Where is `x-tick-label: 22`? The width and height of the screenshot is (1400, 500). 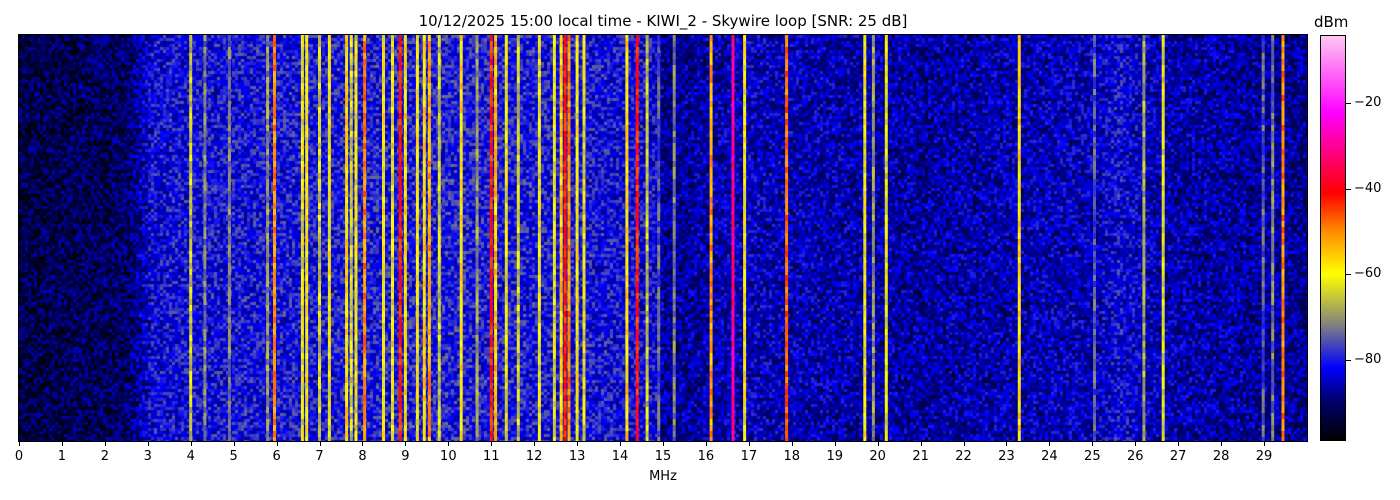
x-tick-label: 22 is located at coordinates (963, 456).